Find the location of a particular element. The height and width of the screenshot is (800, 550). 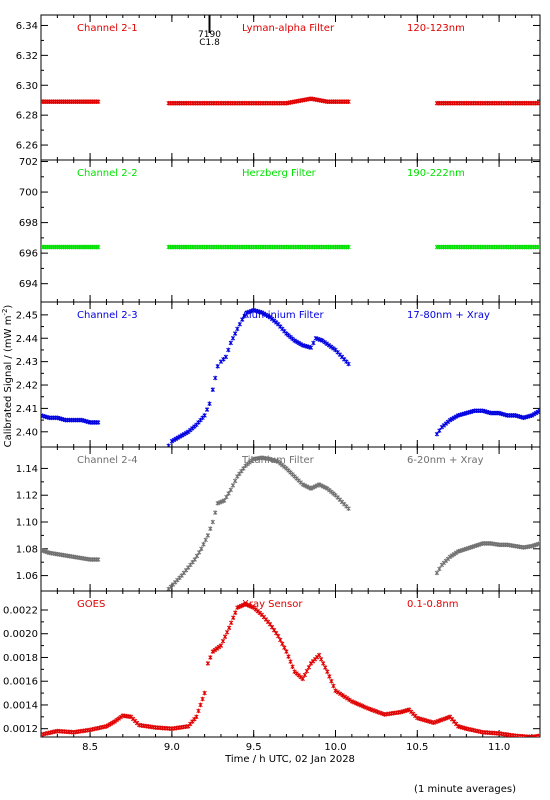

y-tick-label: 702 is located at coordinates (28, 162).